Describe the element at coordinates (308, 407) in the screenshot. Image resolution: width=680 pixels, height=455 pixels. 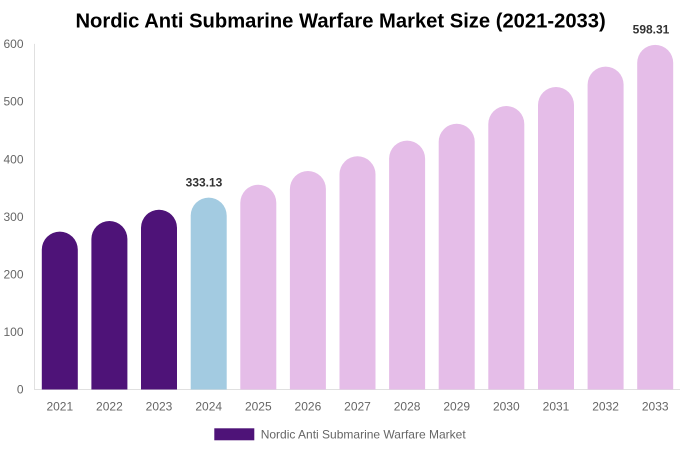
I see `svg-text: 2026` at that location.